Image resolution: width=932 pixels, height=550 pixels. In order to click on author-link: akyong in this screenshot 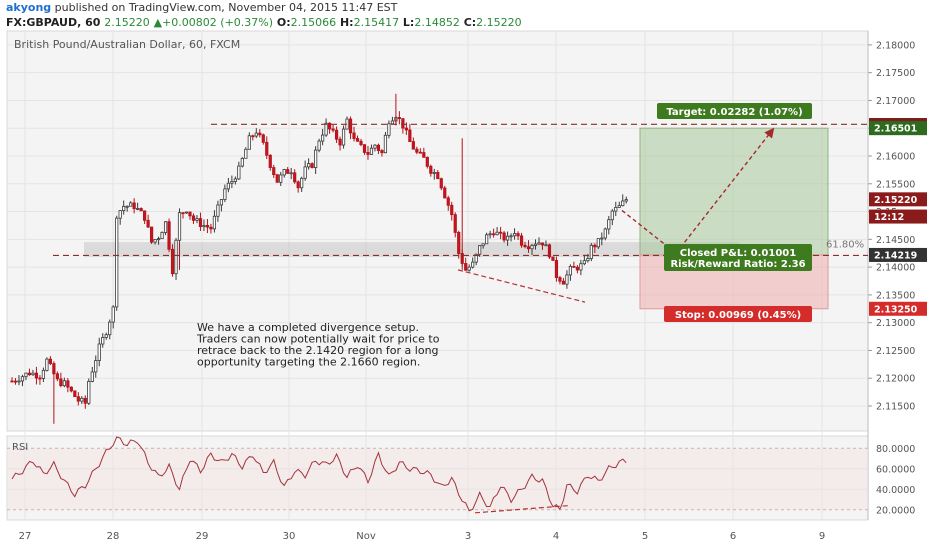, I will do `click(29, 7)`.